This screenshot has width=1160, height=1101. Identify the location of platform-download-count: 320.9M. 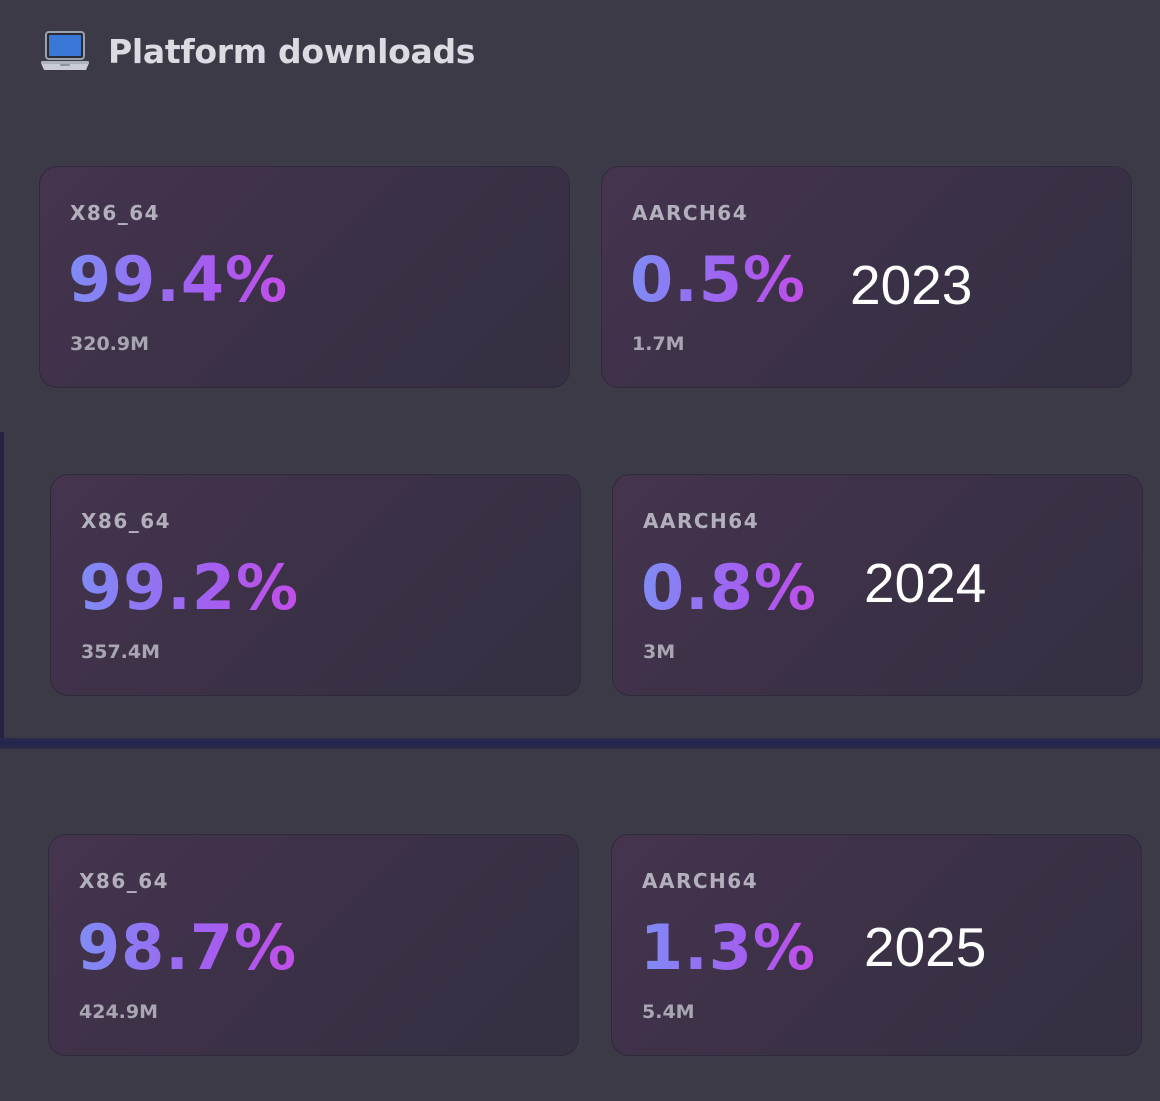
(110, 344).